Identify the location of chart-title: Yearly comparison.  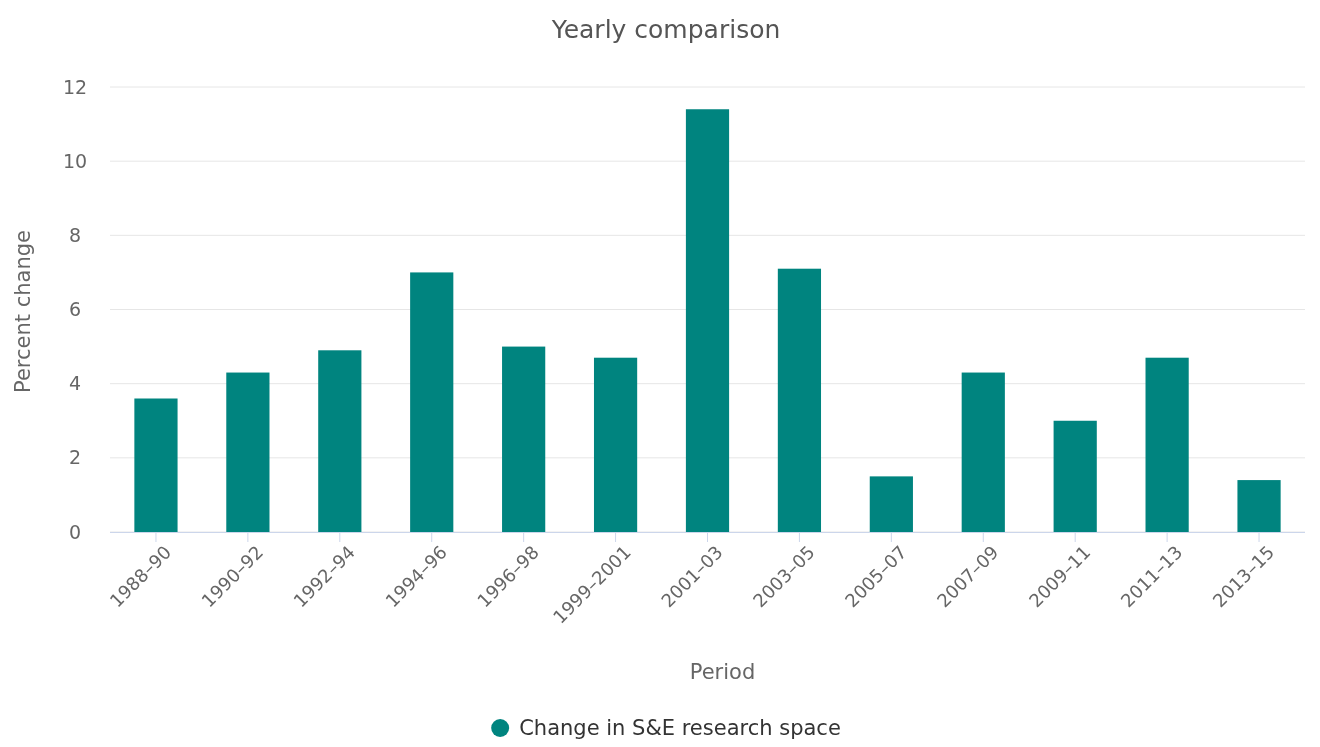
(665, 29).